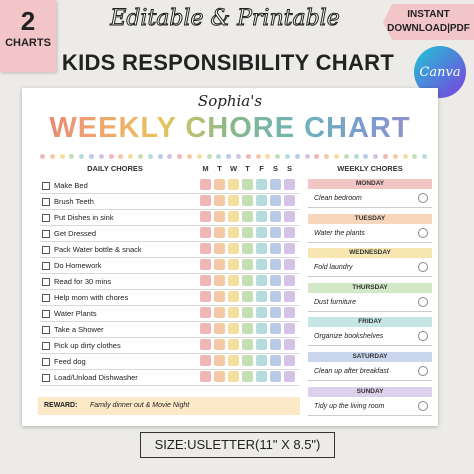  I want to click on weekly-day: THURSDAY, so click(370, 287).